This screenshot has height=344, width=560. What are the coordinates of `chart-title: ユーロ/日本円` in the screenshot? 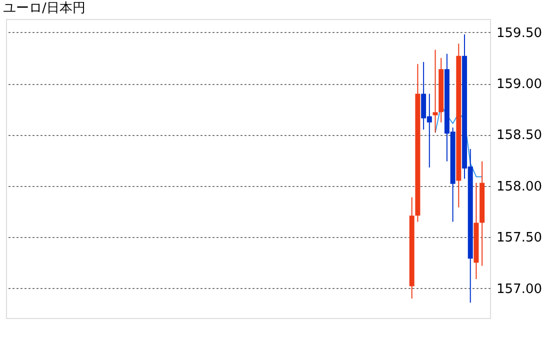 It's located at (44, 8).